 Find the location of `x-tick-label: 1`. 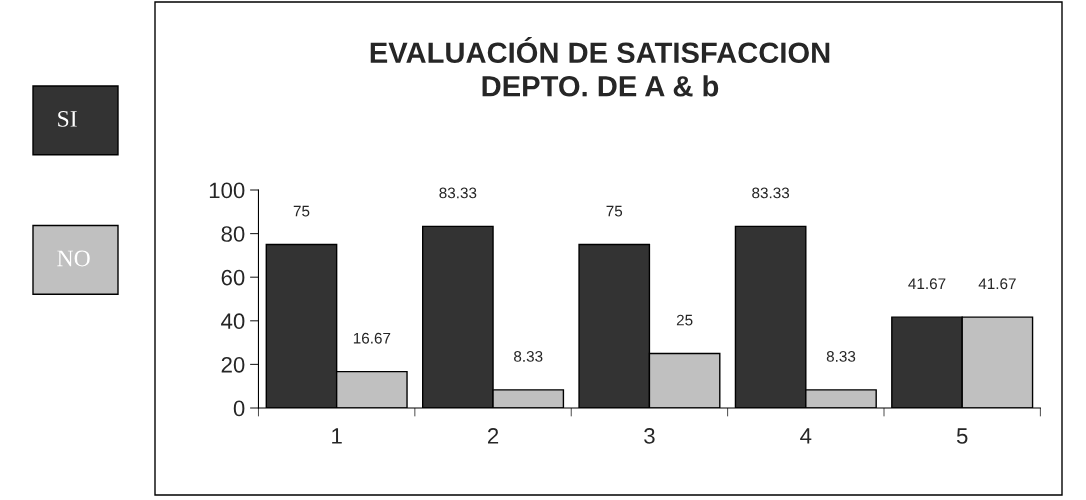

x-tick-label: 1 is located at coordinates (337, 436).